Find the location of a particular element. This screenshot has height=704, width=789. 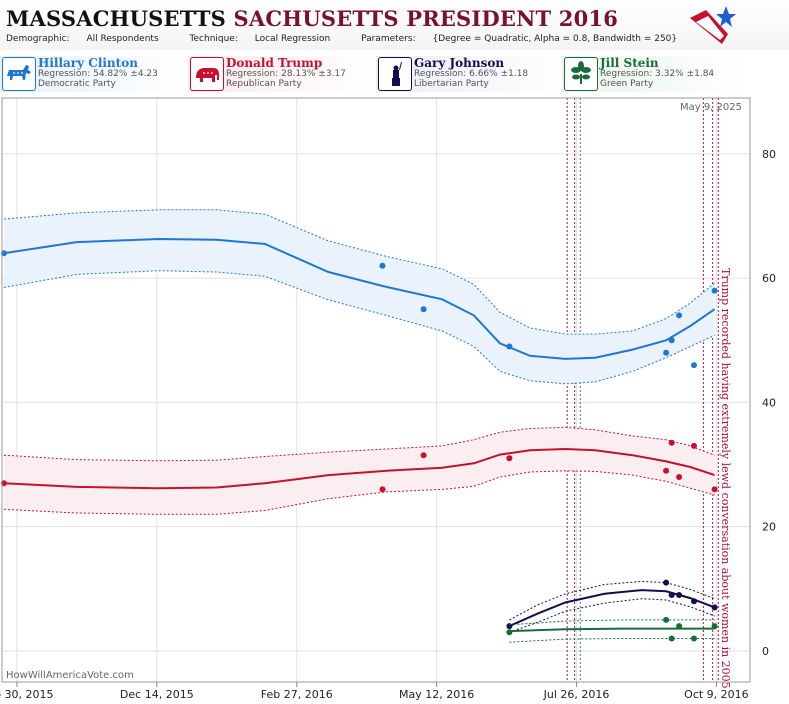

parameters-label: Parameters: is located at coordinates (388, 39).